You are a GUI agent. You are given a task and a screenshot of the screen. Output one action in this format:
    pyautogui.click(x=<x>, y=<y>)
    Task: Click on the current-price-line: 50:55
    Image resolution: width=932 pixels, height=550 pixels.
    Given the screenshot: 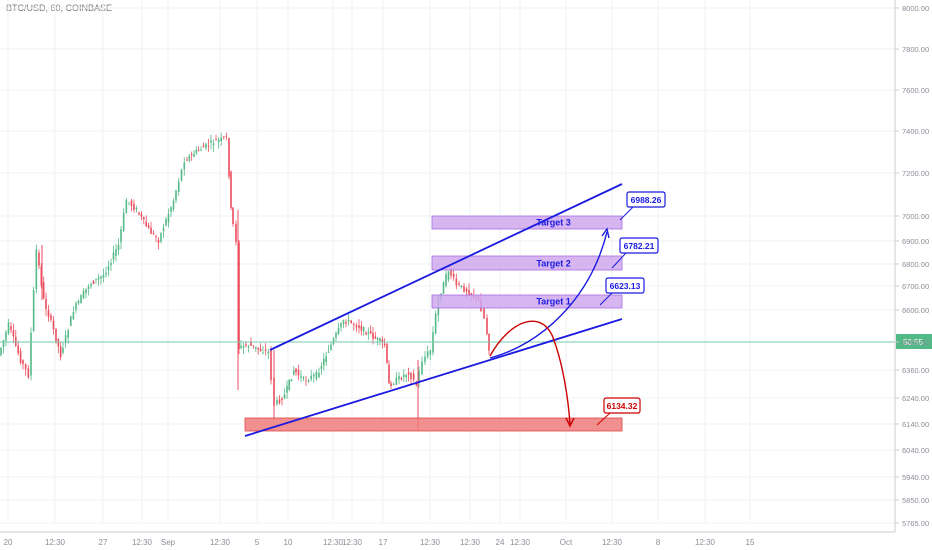 What is the action you would take?
    pyautogui.click(x=466, y=341)
    